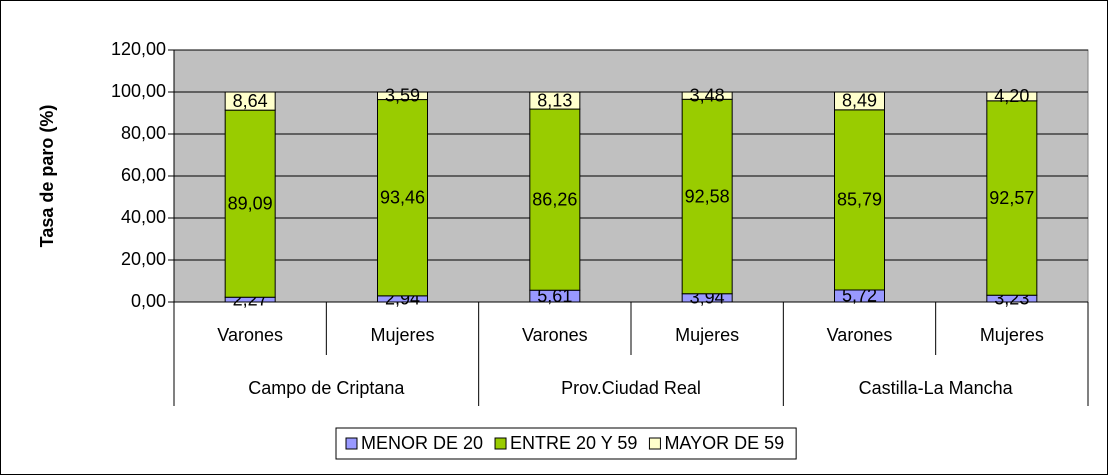 Image resolution: width=1109 pixels, height=476 pixels. I want to click on data-label: 92,57, so click(1011, 198).